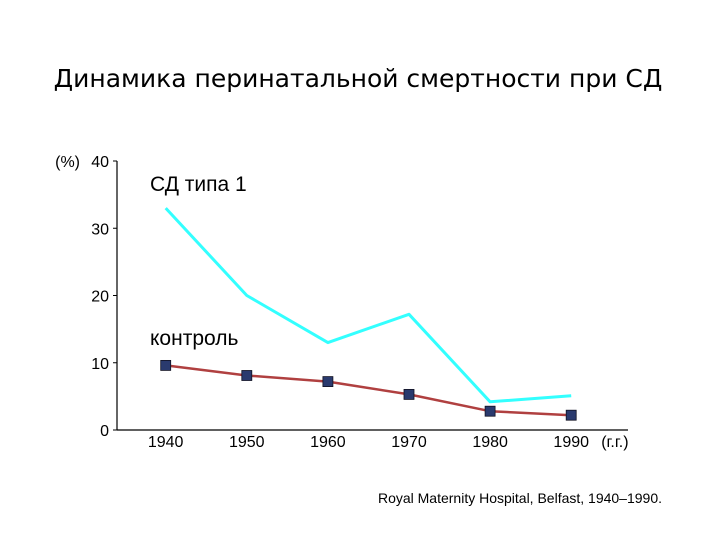  What do you see at coordinates (166, 442) in the screenshot?
I see `x-tick-label: 1940` at bounding box center [166, 442].